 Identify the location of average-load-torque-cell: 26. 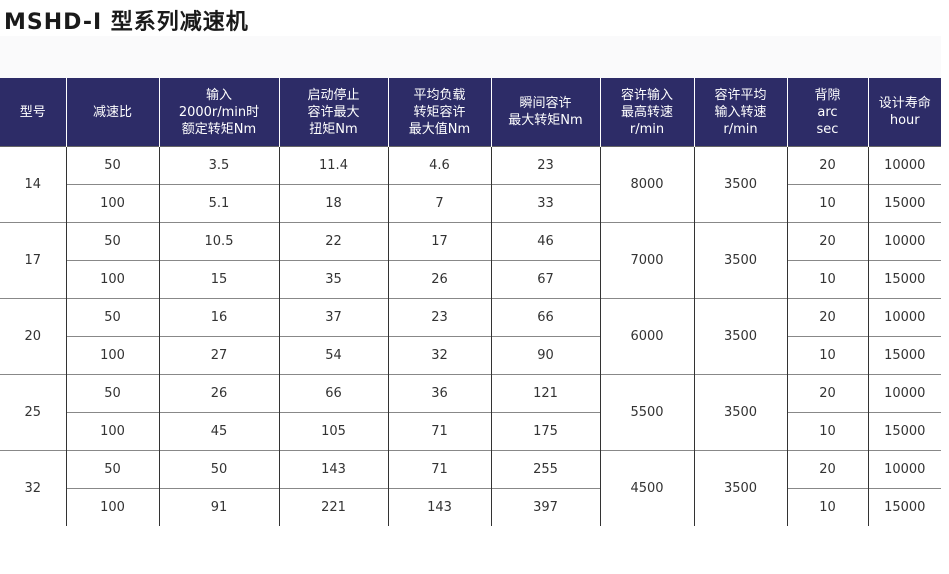
(439, 279).